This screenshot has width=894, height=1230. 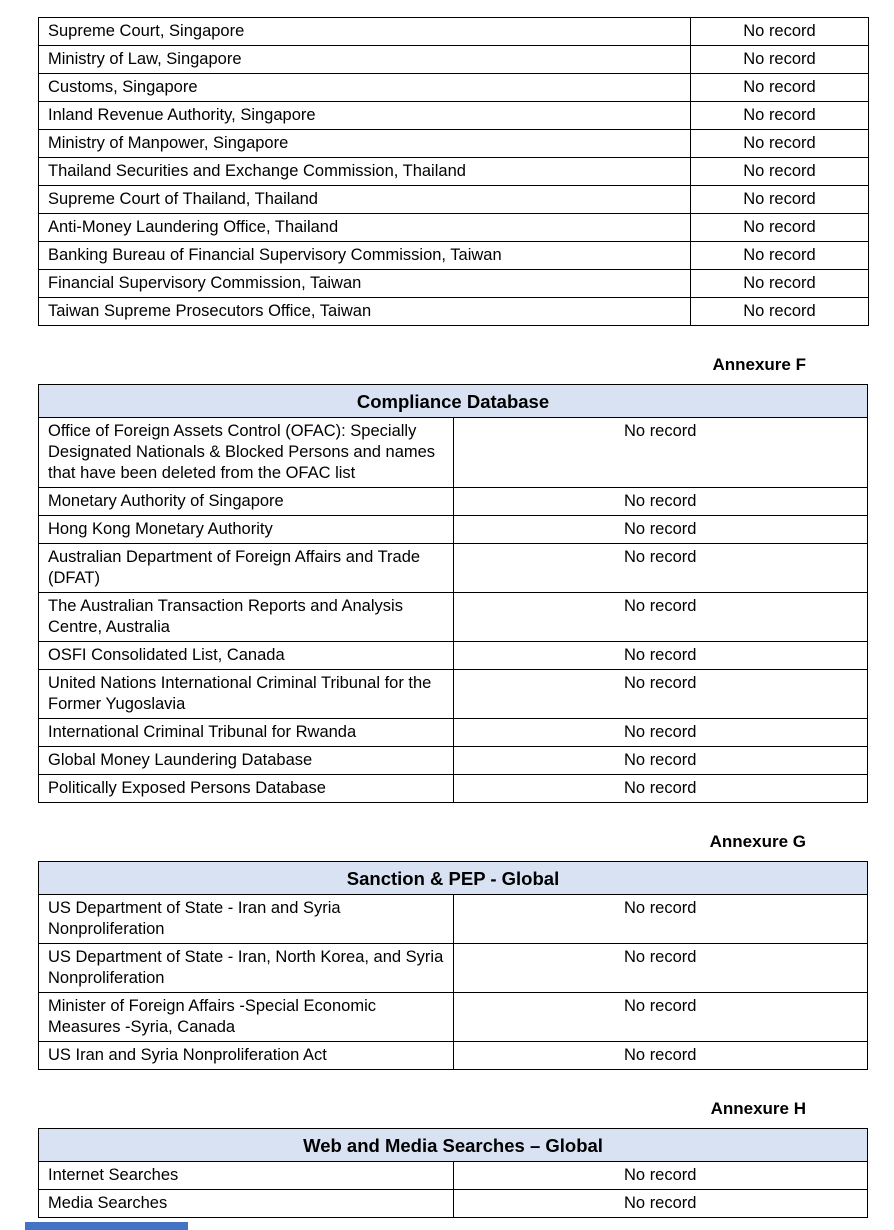 I want to click on table-title-row: Compliance Database, so click(x=453, y=401).